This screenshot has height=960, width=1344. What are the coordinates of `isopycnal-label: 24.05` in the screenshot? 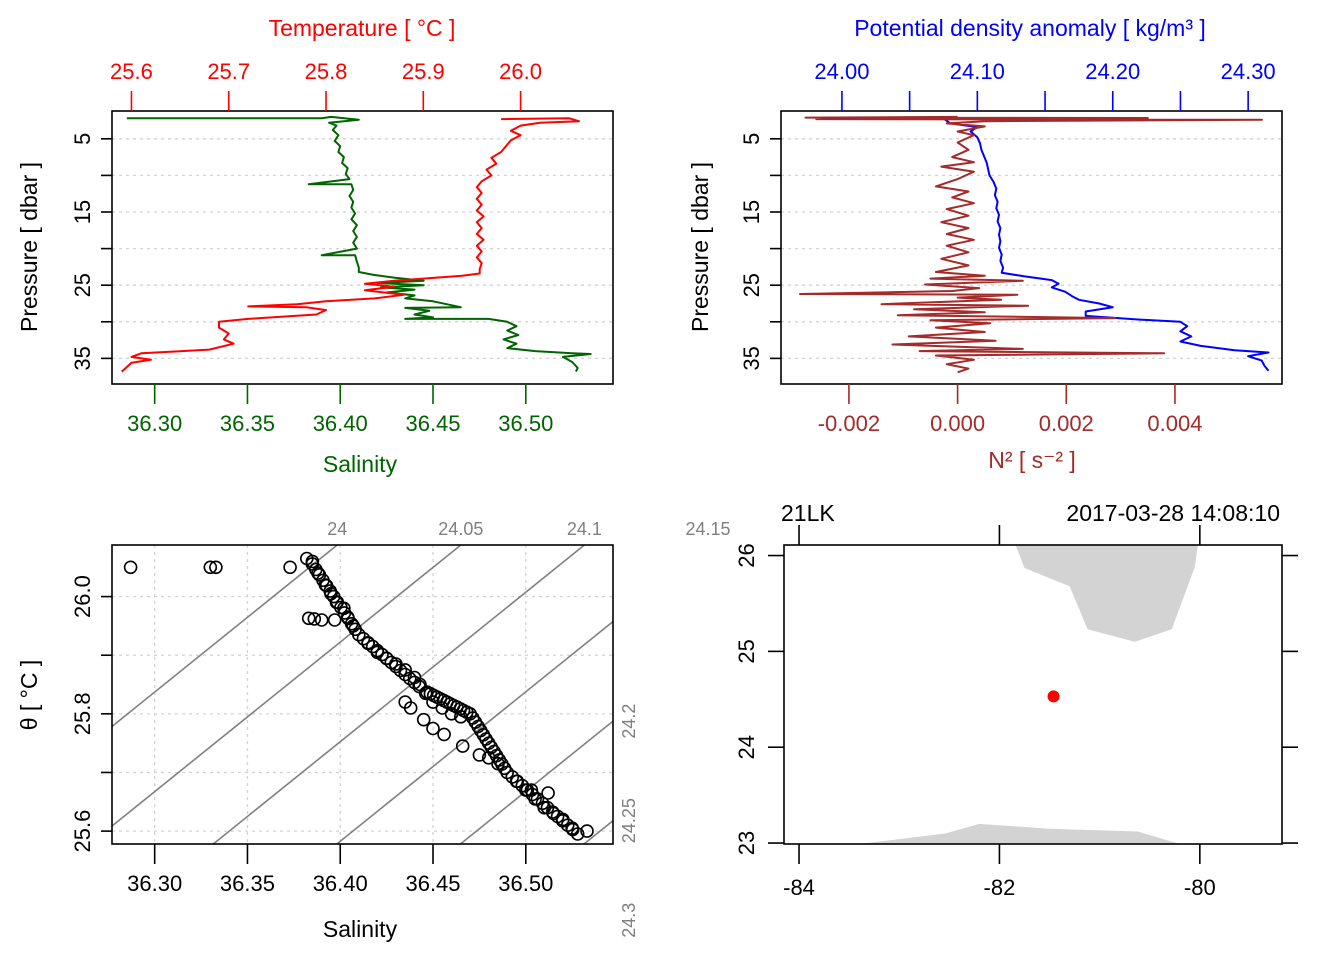 It's located at (460, 529).